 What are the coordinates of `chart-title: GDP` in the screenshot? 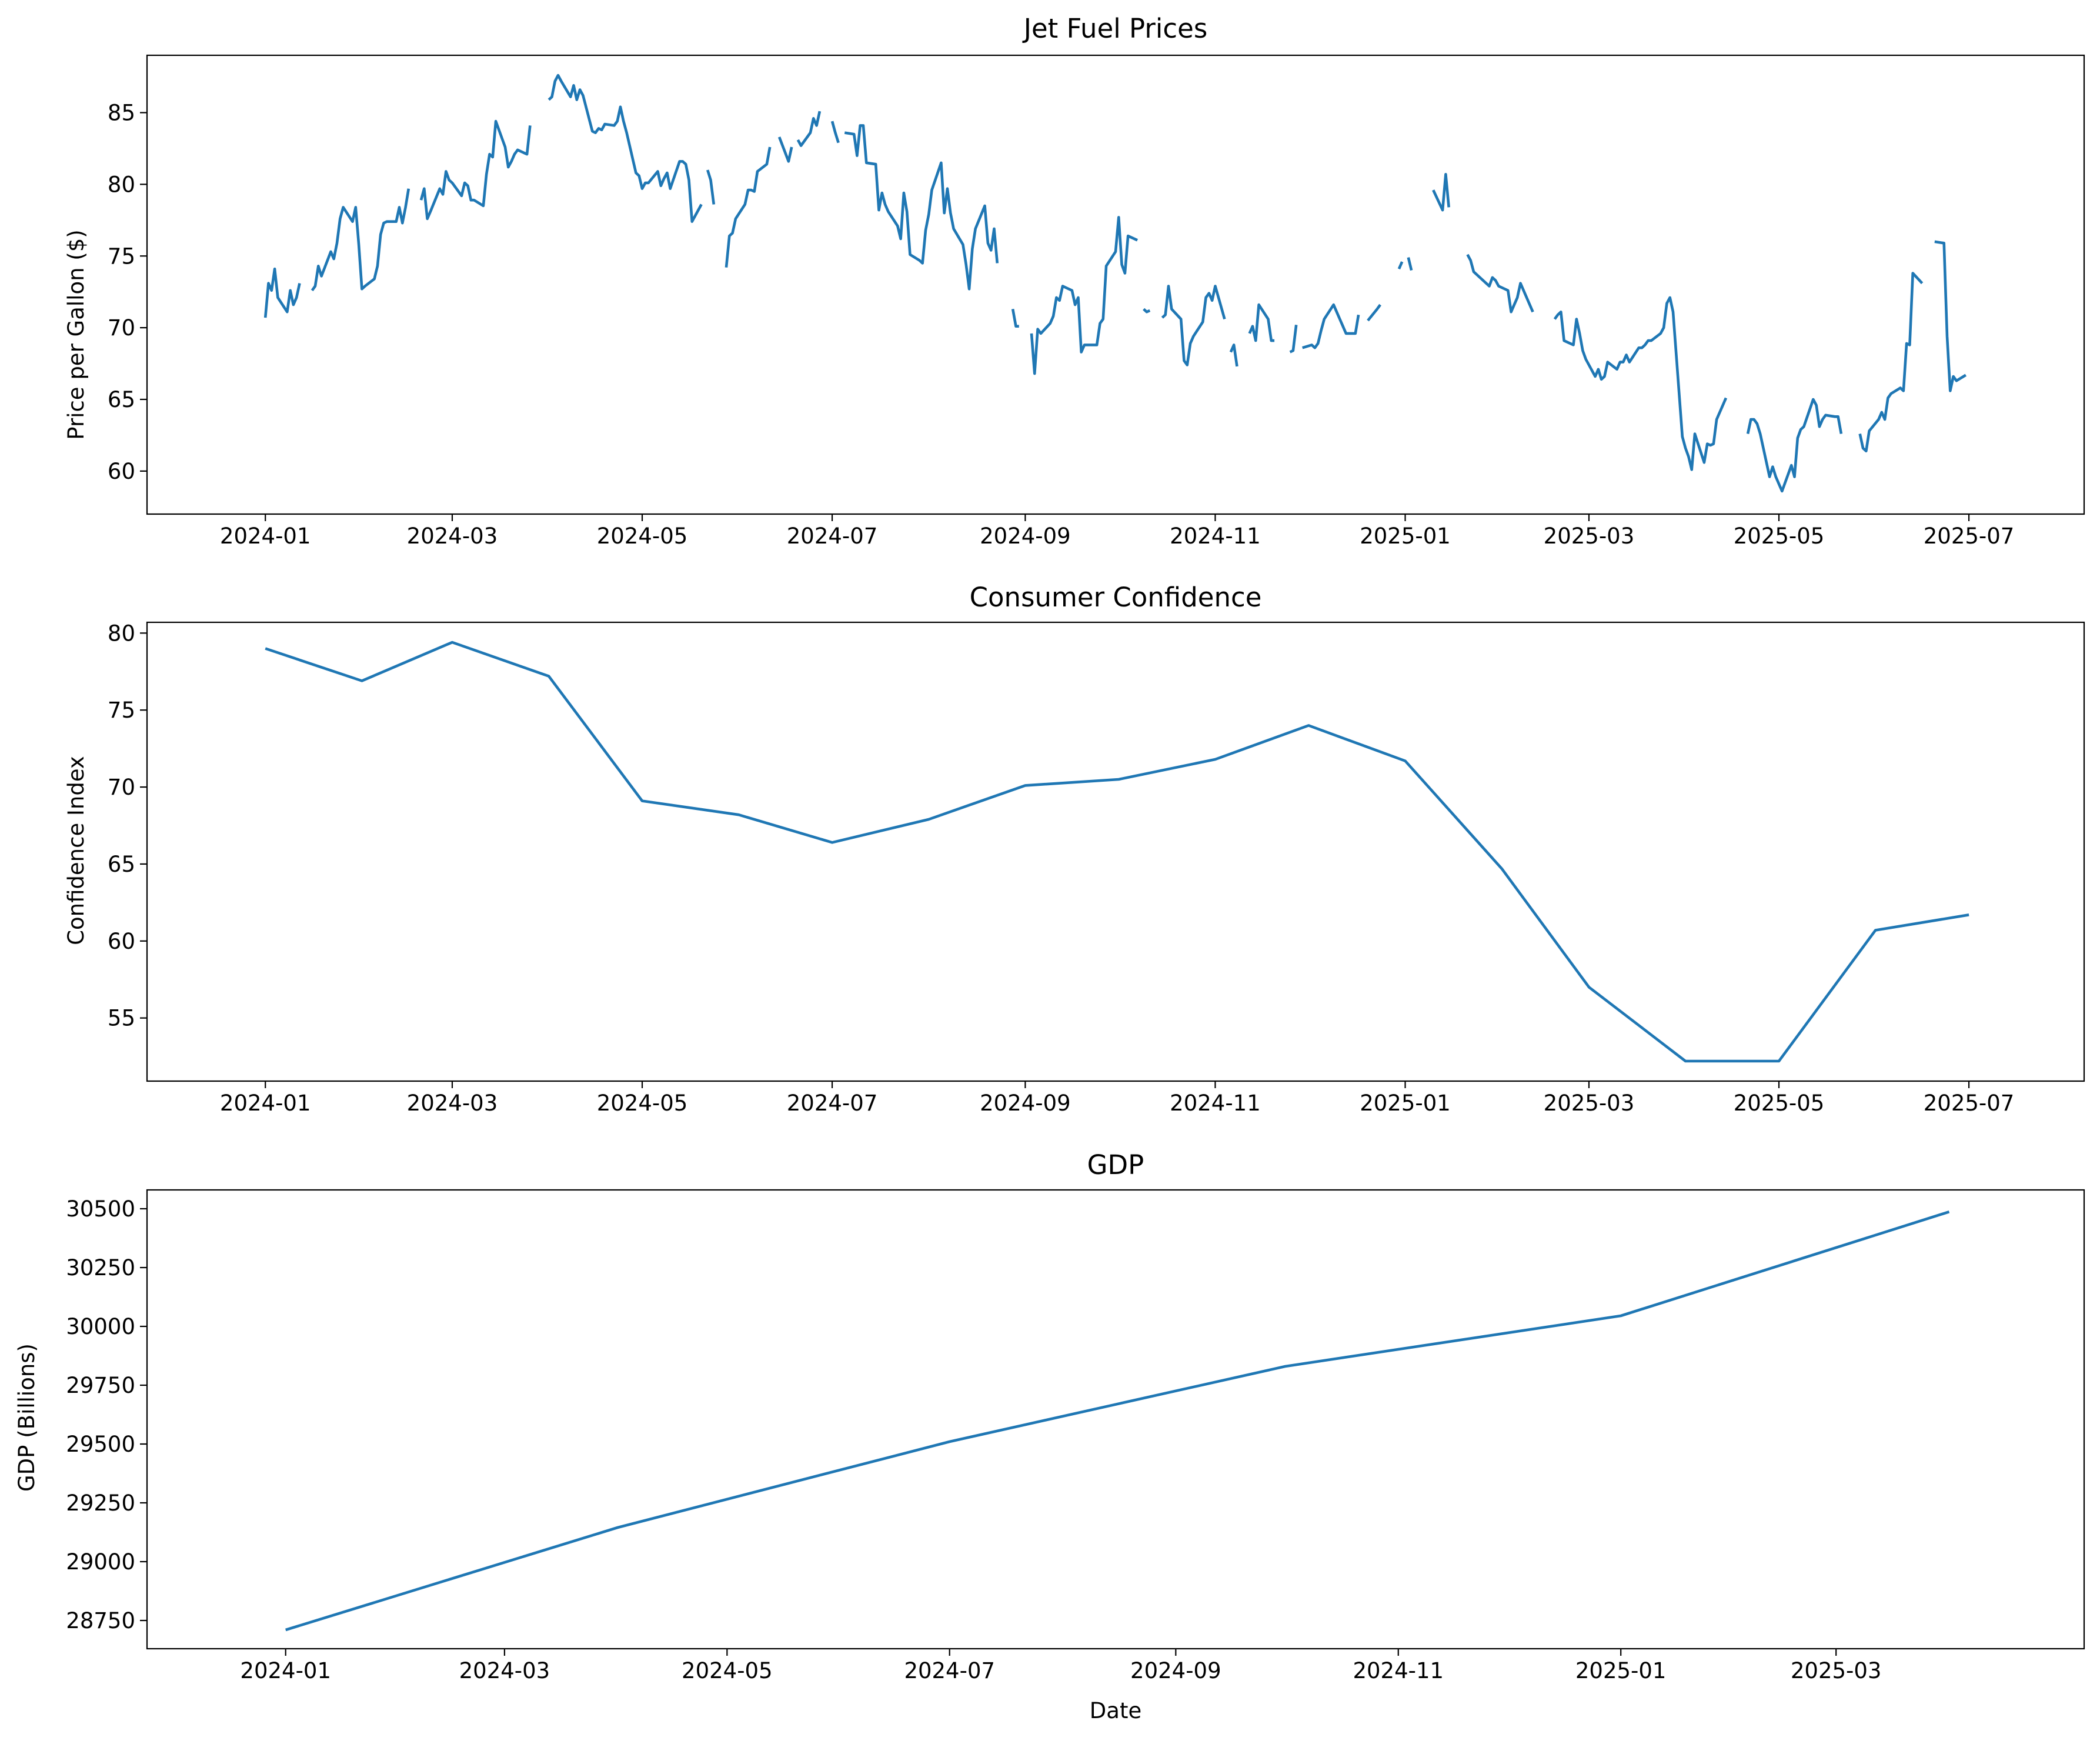 It's located at (1115, 1165).